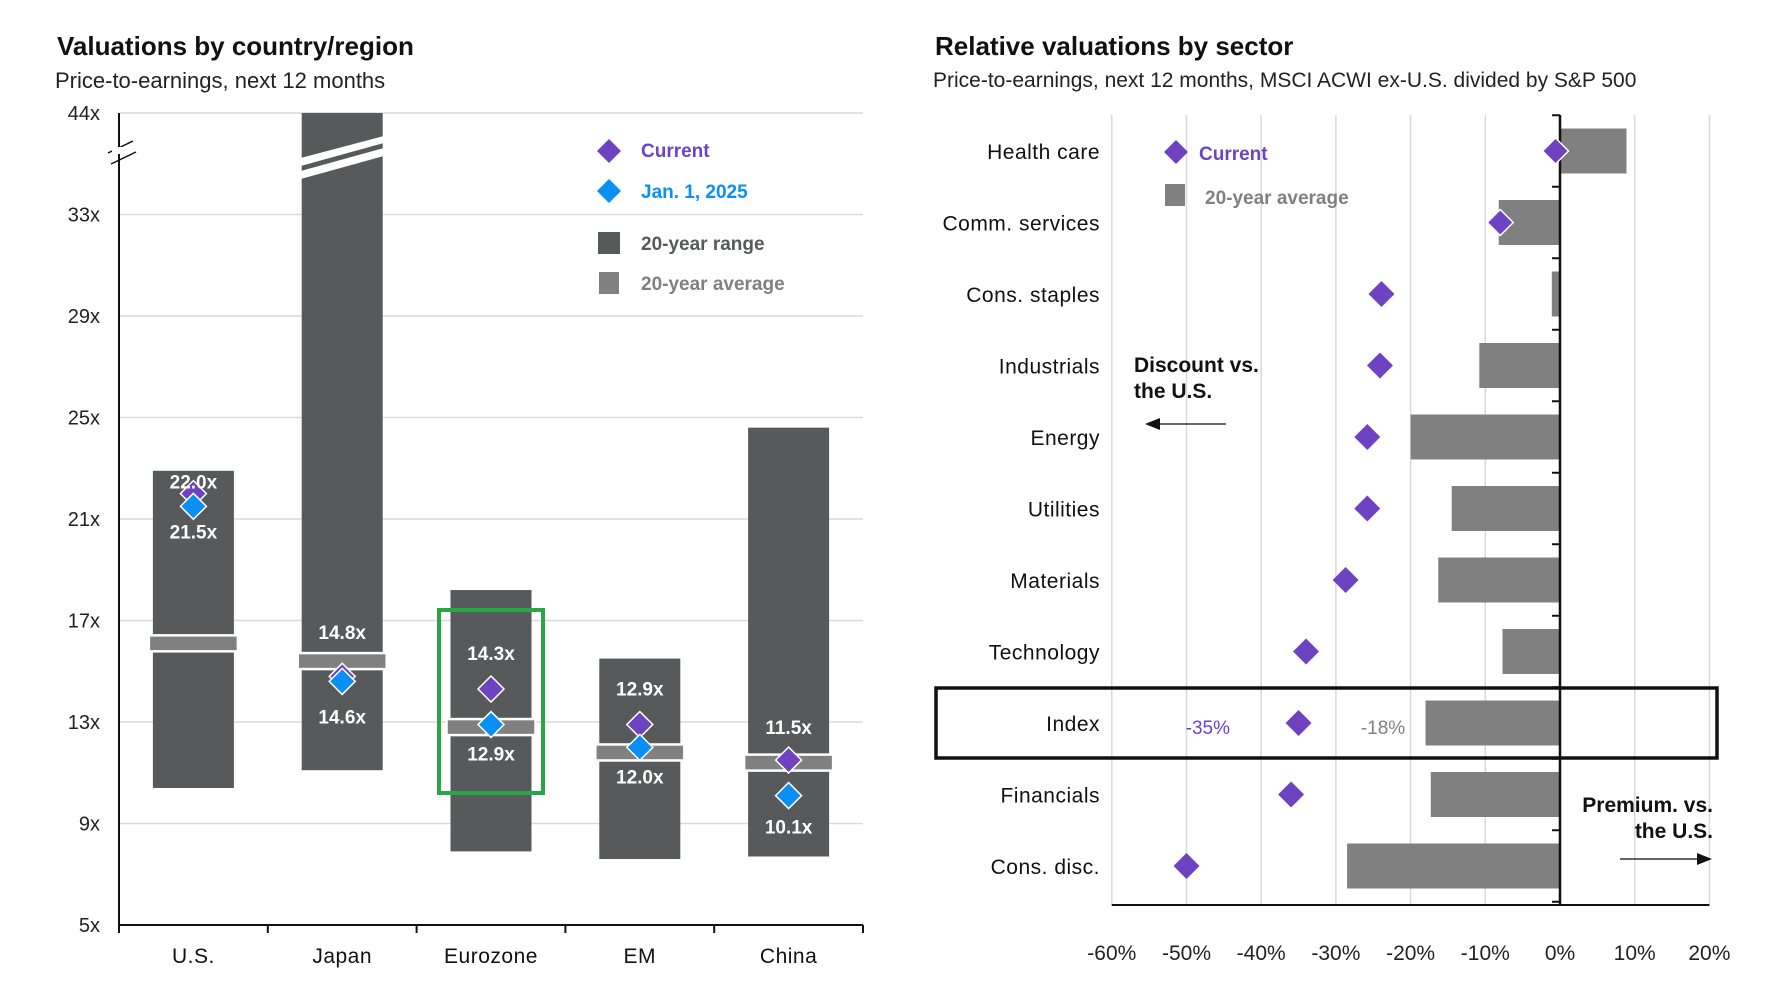  Describe the element at coordinates (640, 777) in the screenshot. I see `jan-2025-value-label: 12.0x` at that location.